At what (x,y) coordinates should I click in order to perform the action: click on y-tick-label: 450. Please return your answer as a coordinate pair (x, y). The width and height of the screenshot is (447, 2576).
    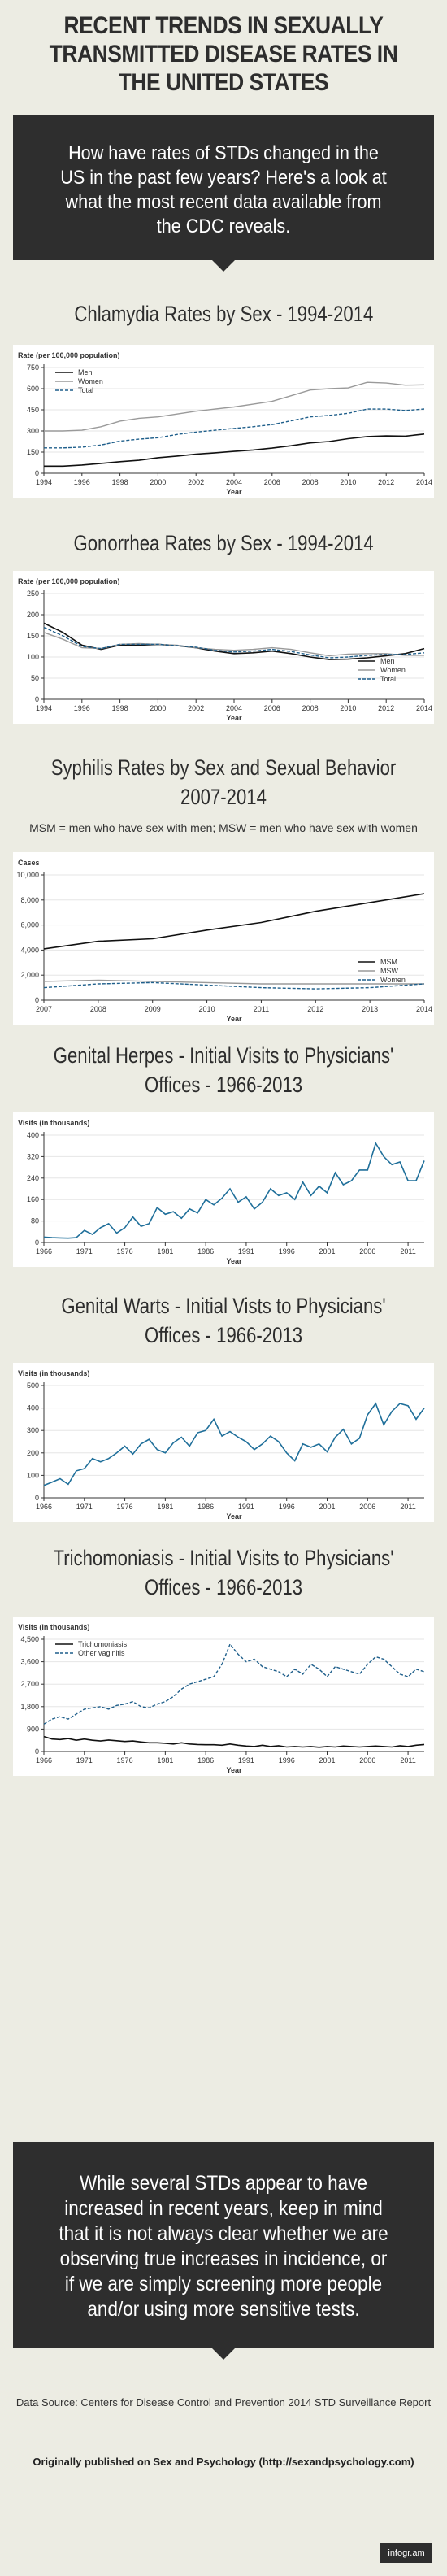
    Looking at the image, I should click on (33, 410).